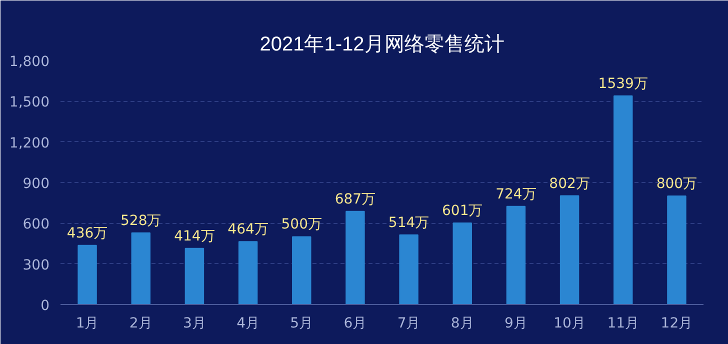 This screenshot has width=728, height=344. Describe the element at coordinates (623, 324) in the screenshot. I see `x-tick-label: 11月` at that location.